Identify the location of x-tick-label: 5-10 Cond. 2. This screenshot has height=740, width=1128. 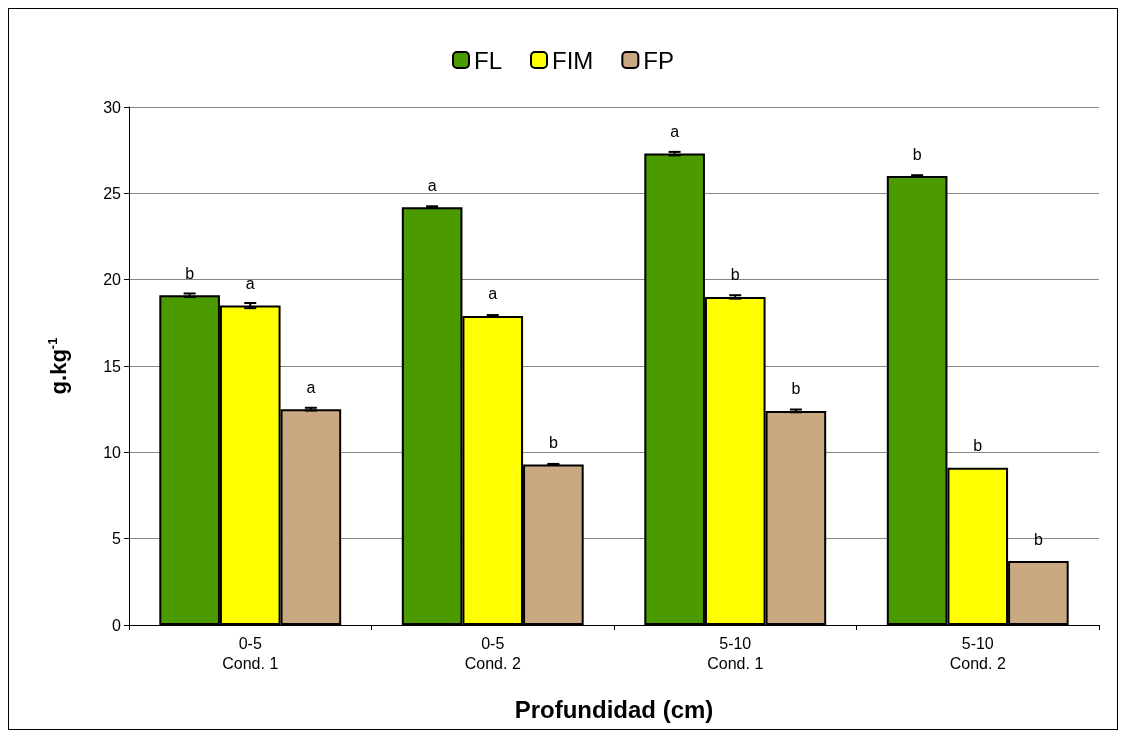
(977, 653).